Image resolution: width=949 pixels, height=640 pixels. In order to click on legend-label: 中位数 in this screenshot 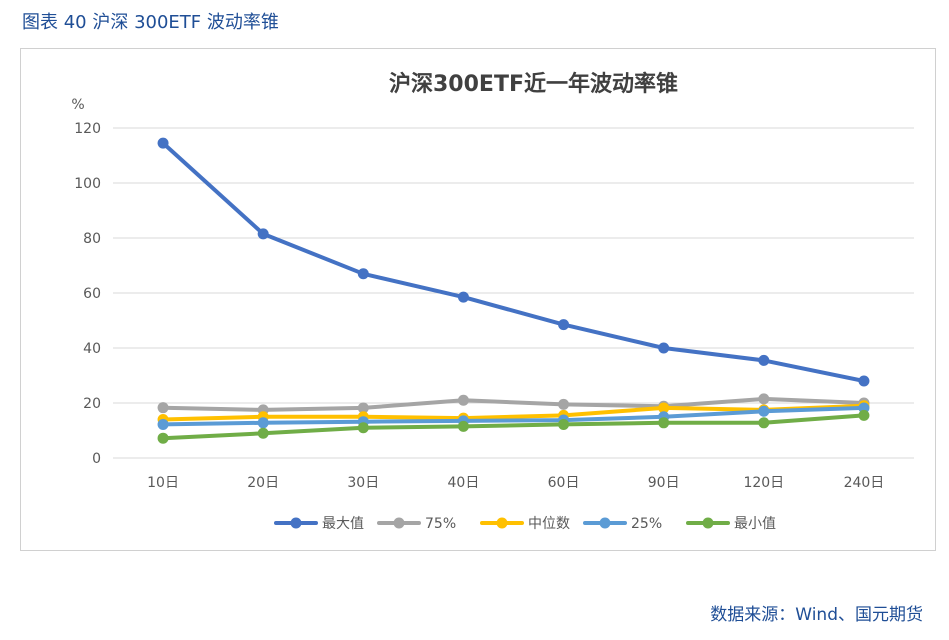, I will do `click(549, 524)`.